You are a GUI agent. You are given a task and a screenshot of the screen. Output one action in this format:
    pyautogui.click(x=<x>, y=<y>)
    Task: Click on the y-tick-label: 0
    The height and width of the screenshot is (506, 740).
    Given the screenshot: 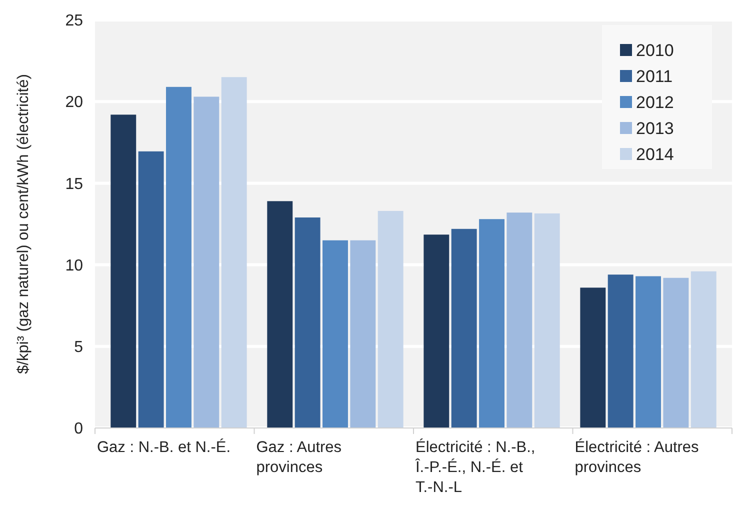 What is the action you would take?
    pyautogui.click(x=79, y=429)
    